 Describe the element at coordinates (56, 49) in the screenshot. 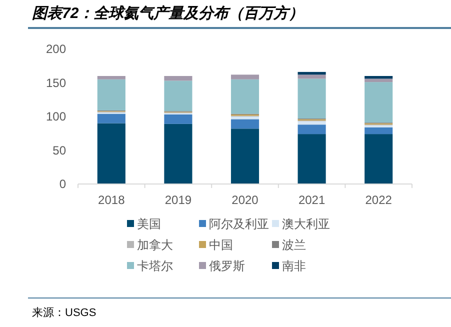

I see `y-tick-label: 200` at that location.